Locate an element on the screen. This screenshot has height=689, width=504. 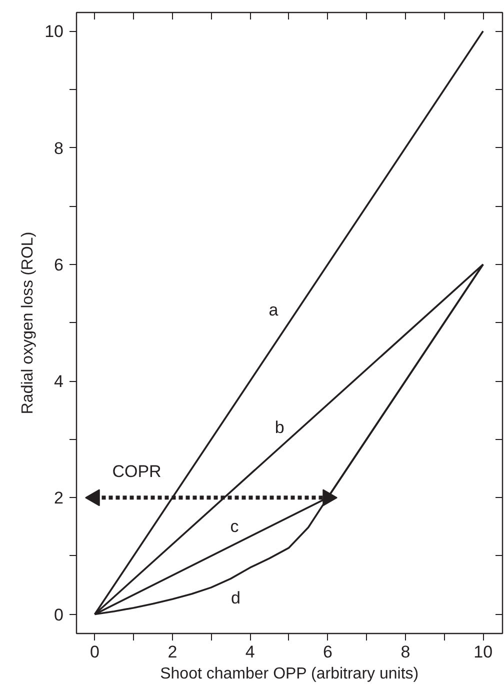
y-tick-label: 6 is located at coordinates (59, 264).